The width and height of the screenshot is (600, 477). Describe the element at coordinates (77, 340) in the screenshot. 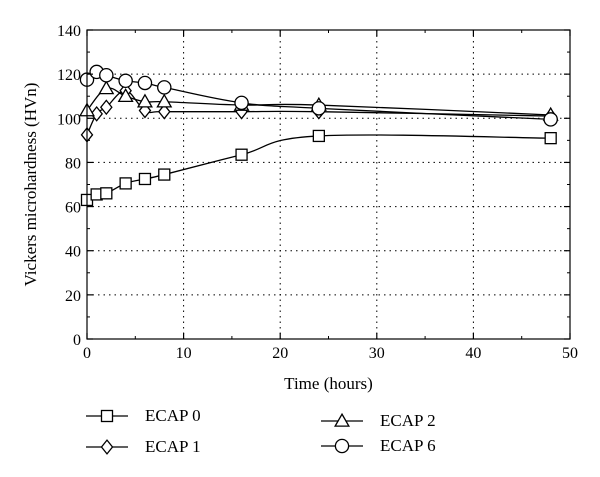

I see `y-tick-label: 0` at that location.